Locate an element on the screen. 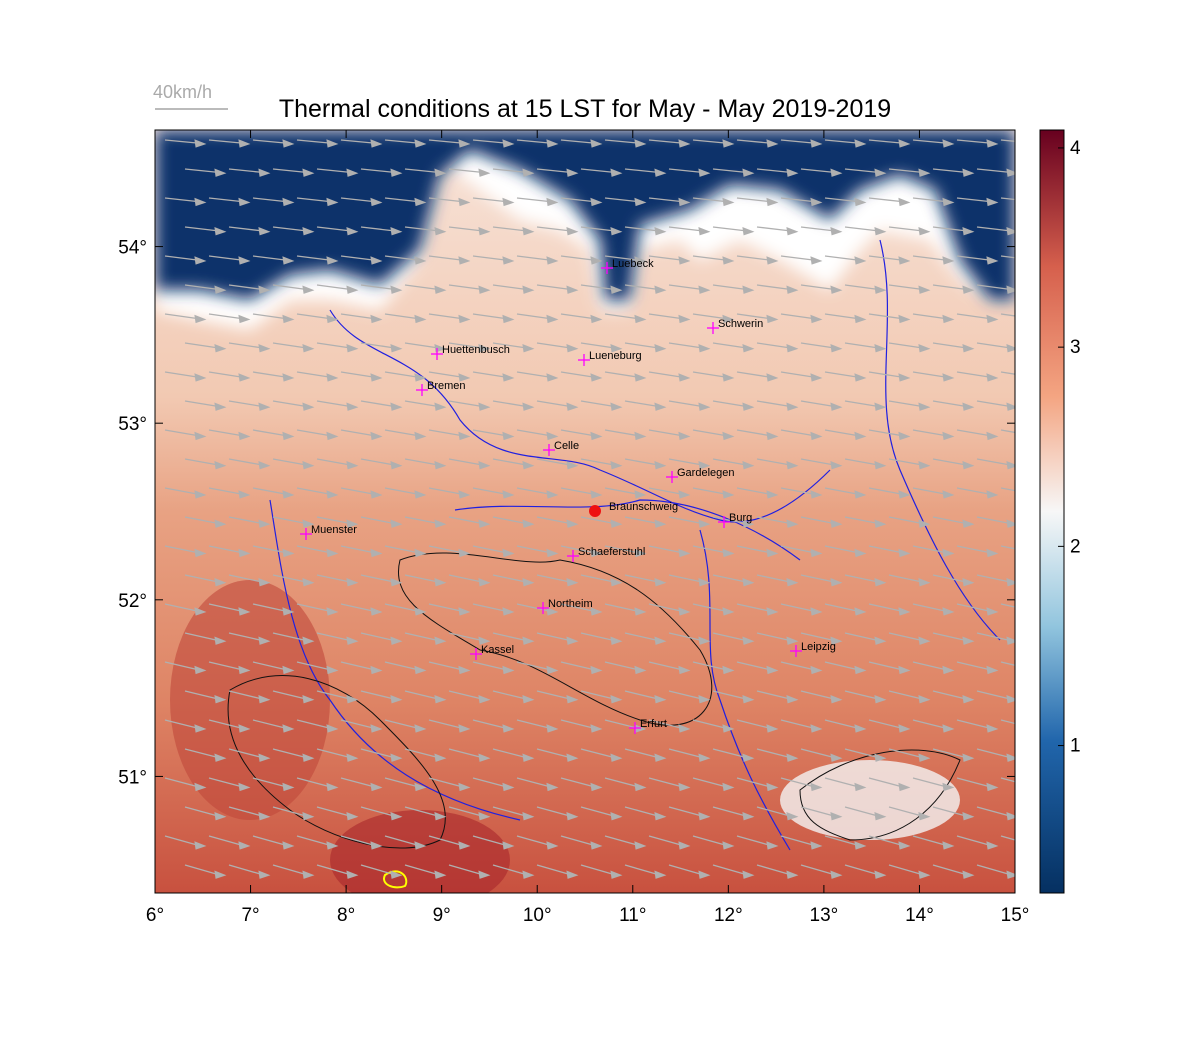 The width and height of the screenshot is (1200, 1055). city-label: Bremen is located at coordinates (446, 386).